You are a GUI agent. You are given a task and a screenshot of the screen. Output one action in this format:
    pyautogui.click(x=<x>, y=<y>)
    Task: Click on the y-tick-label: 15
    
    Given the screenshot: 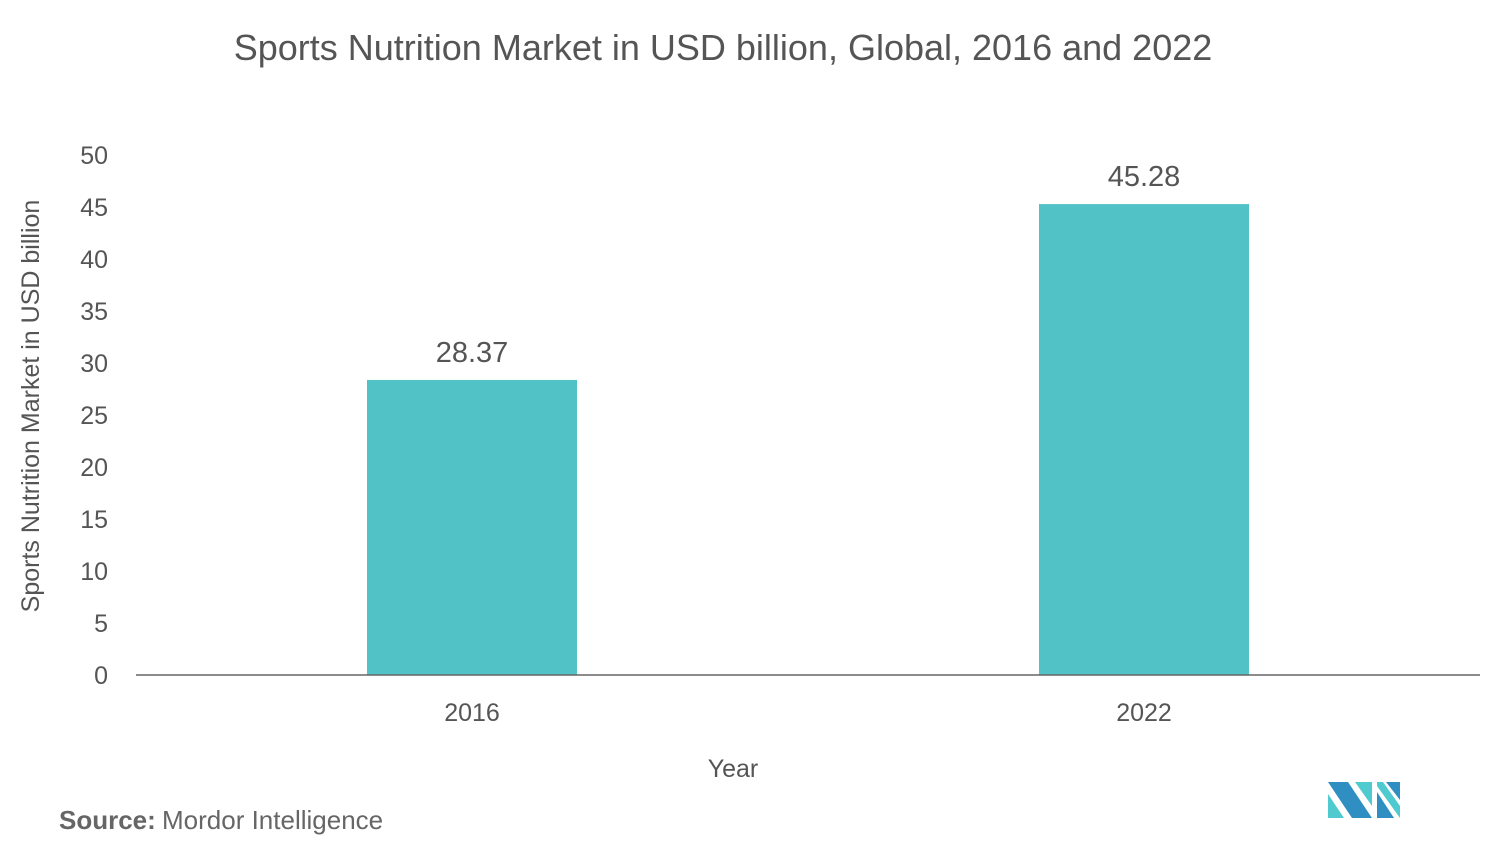 What is the action you would take?
    pyautogui.click(x=94, y=520)
    